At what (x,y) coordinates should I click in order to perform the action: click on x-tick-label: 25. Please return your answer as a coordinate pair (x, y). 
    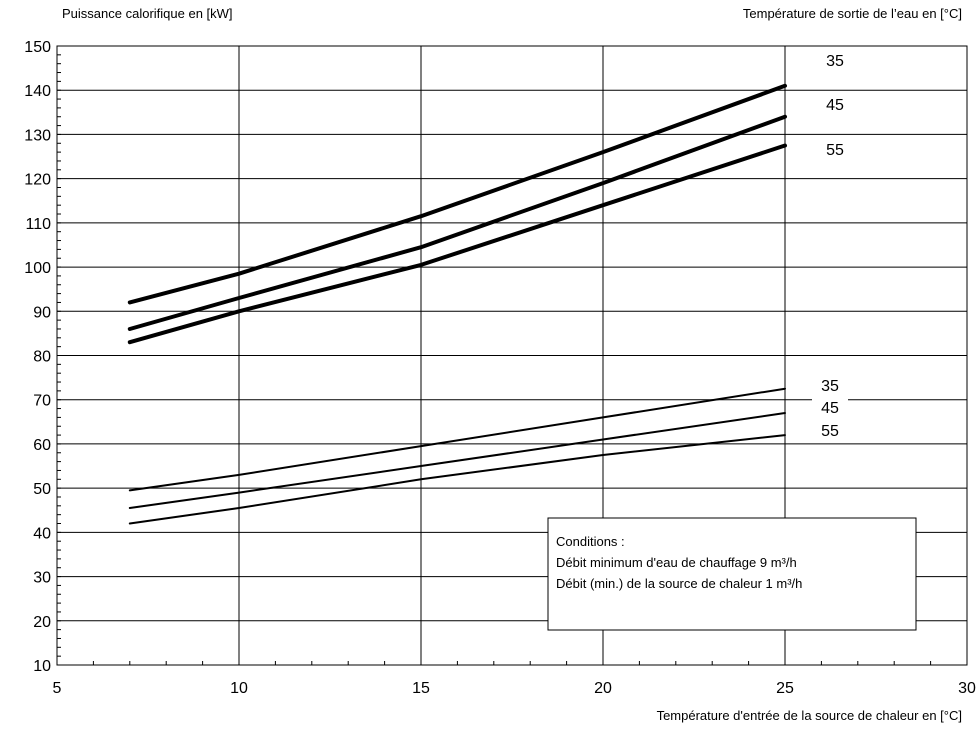
    Looking at the image, I should click on (785, 688).